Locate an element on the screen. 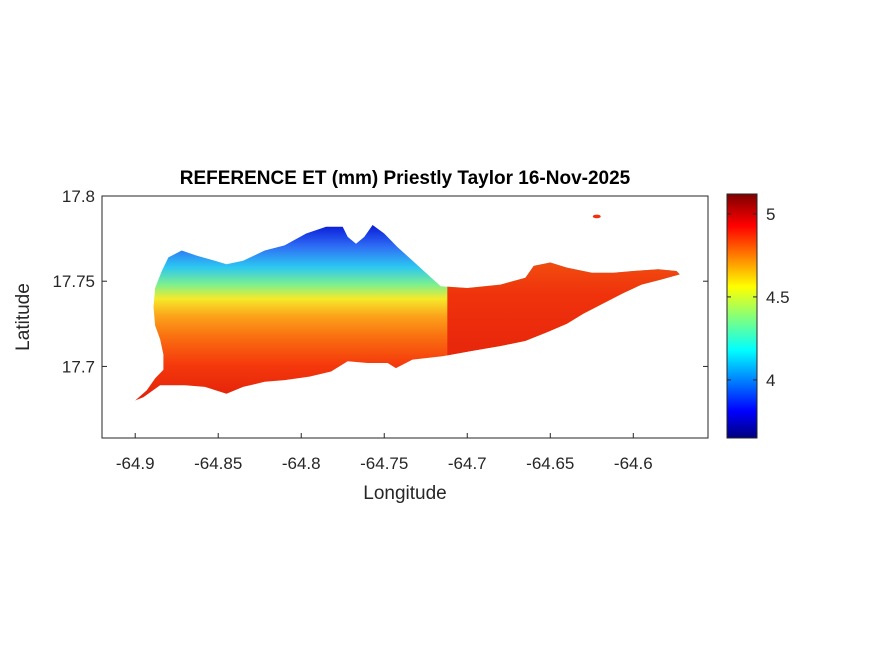 The height and width of the screenshot is (656, 875). islet is located at coordinates (596, 216).